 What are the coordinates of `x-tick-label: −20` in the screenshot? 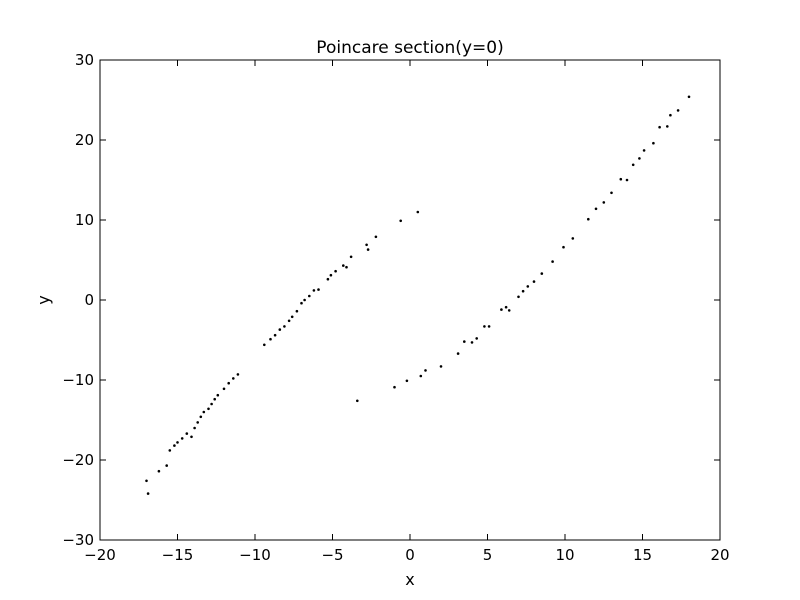 It's located at (100, 555).